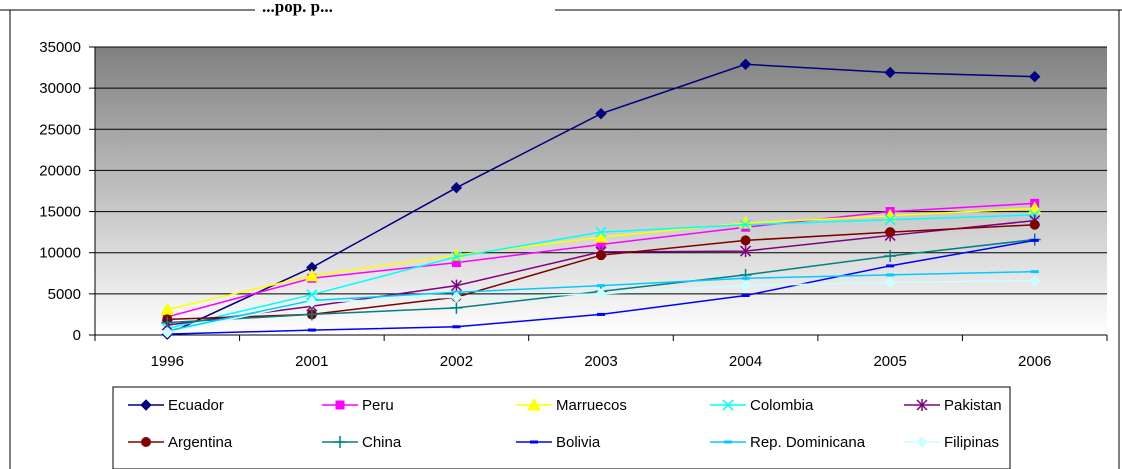 The height and width of the screenshot is (469, 1122). I want to click on legend-item: Colombia, so click(762, 405).